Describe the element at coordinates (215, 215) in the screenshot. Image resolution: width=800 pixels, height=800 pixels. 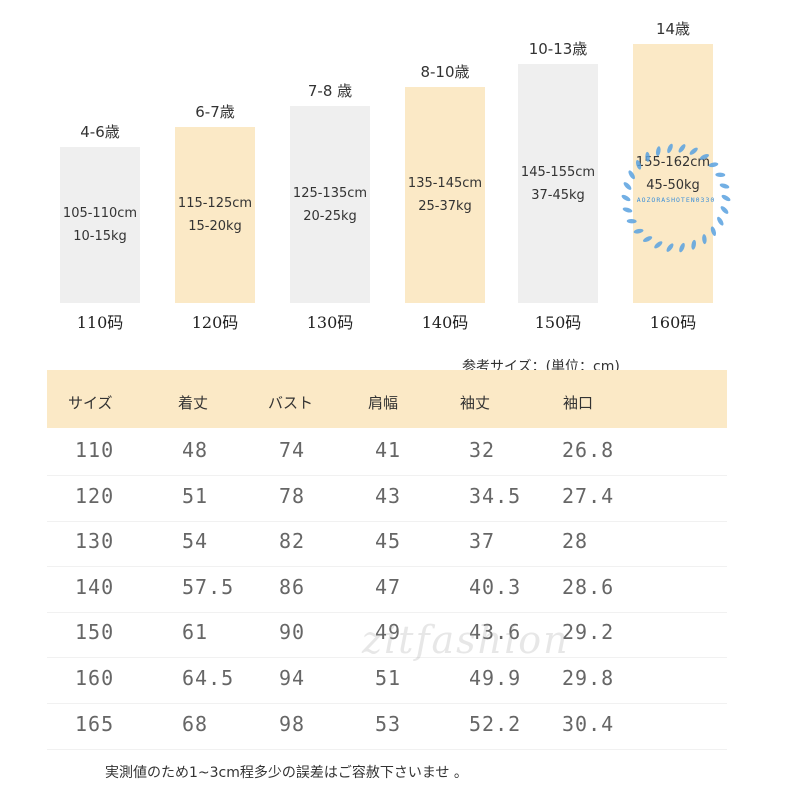
I see `size-bar: 115-125cm 15-20kg` at that location.